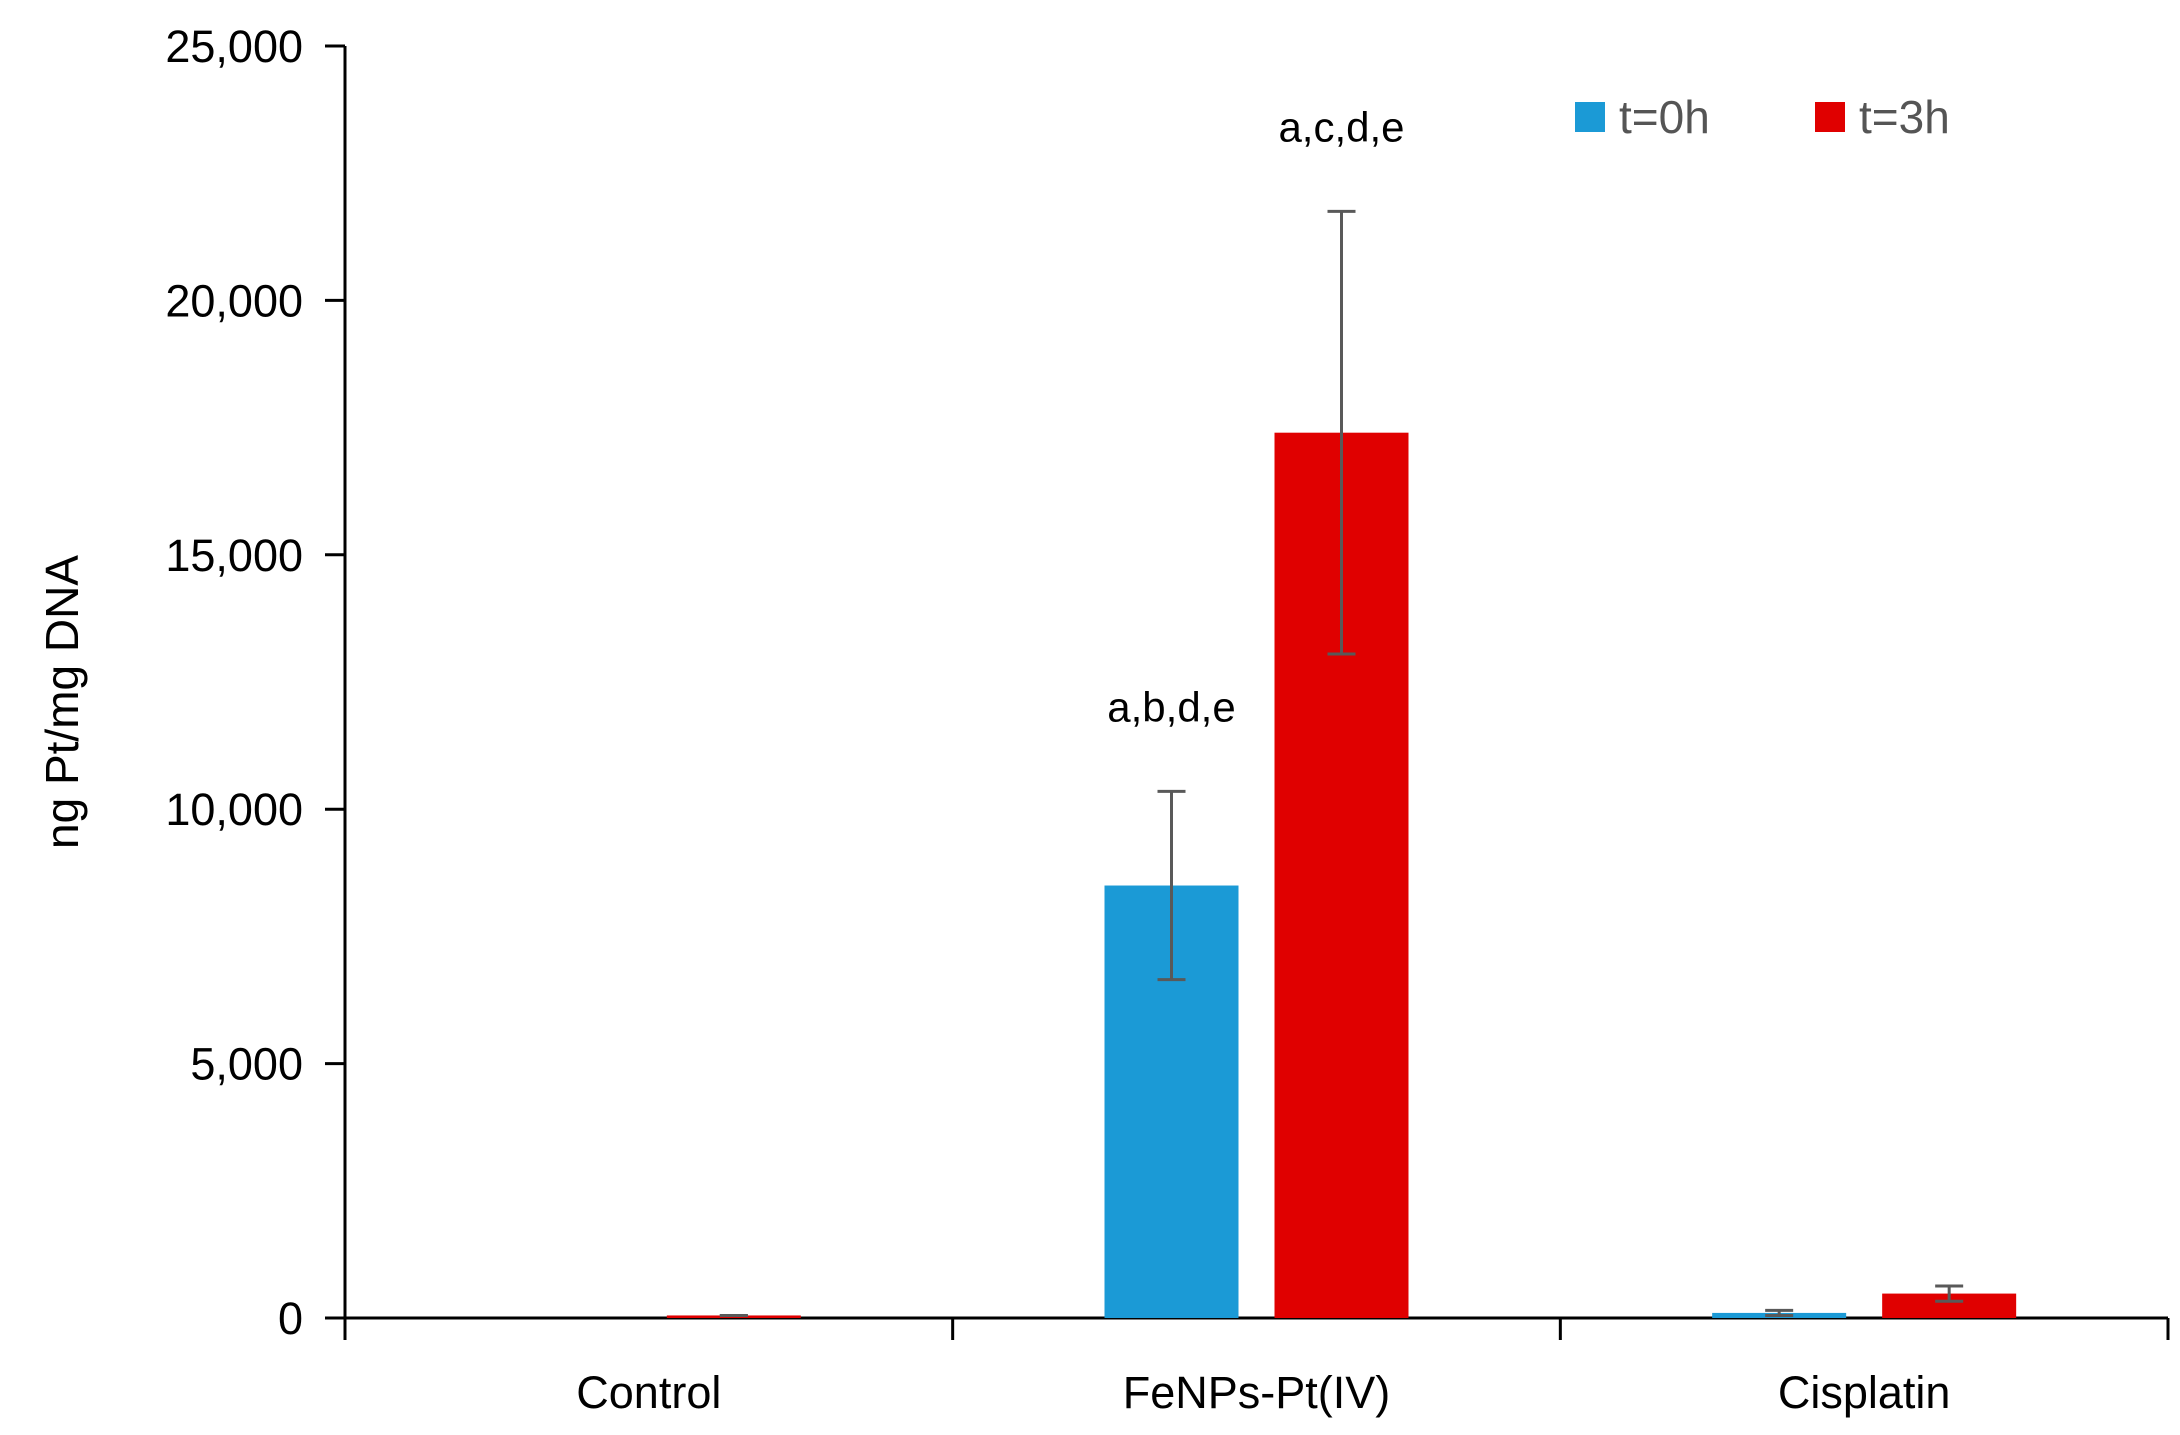  I want to click on y-tick-label: 25,000, so click(234, 46).